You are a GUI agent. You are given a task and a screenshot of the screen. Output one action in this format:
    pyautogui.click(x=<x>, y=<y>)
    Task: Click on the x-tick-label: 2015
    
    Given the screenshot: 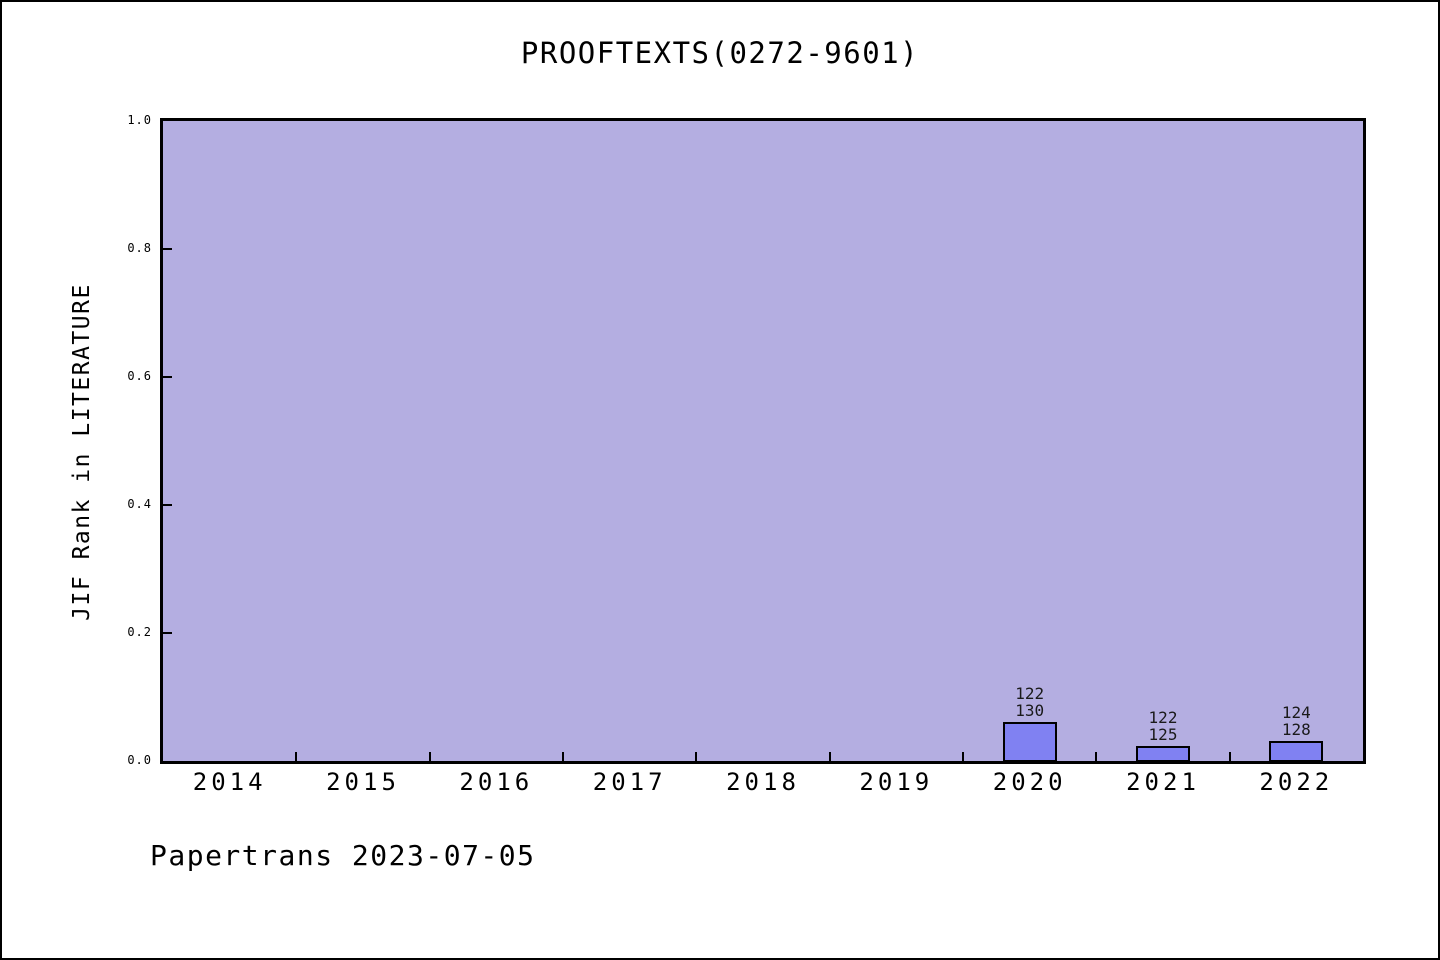 What is the action you would take?
    pyautogui.click(x=363, y=782)
    